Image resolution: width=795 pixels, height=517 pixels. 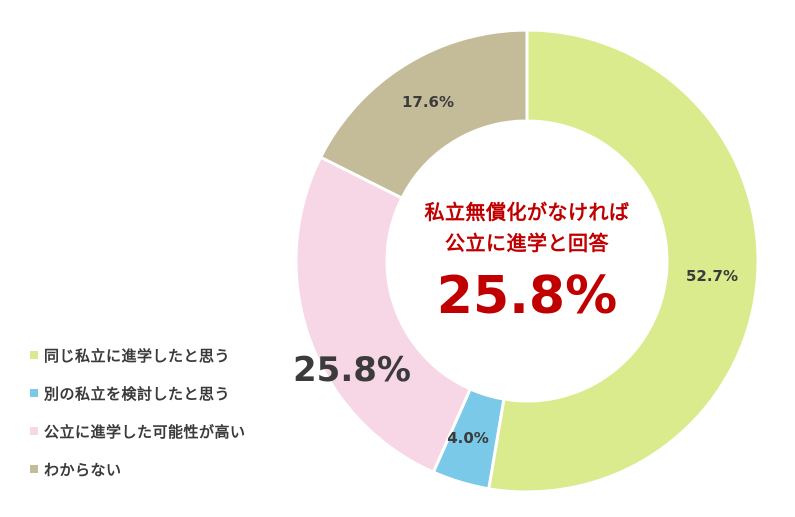 I want to click on slice-label-same-private: 52.7%, so click(x=712, y=276).